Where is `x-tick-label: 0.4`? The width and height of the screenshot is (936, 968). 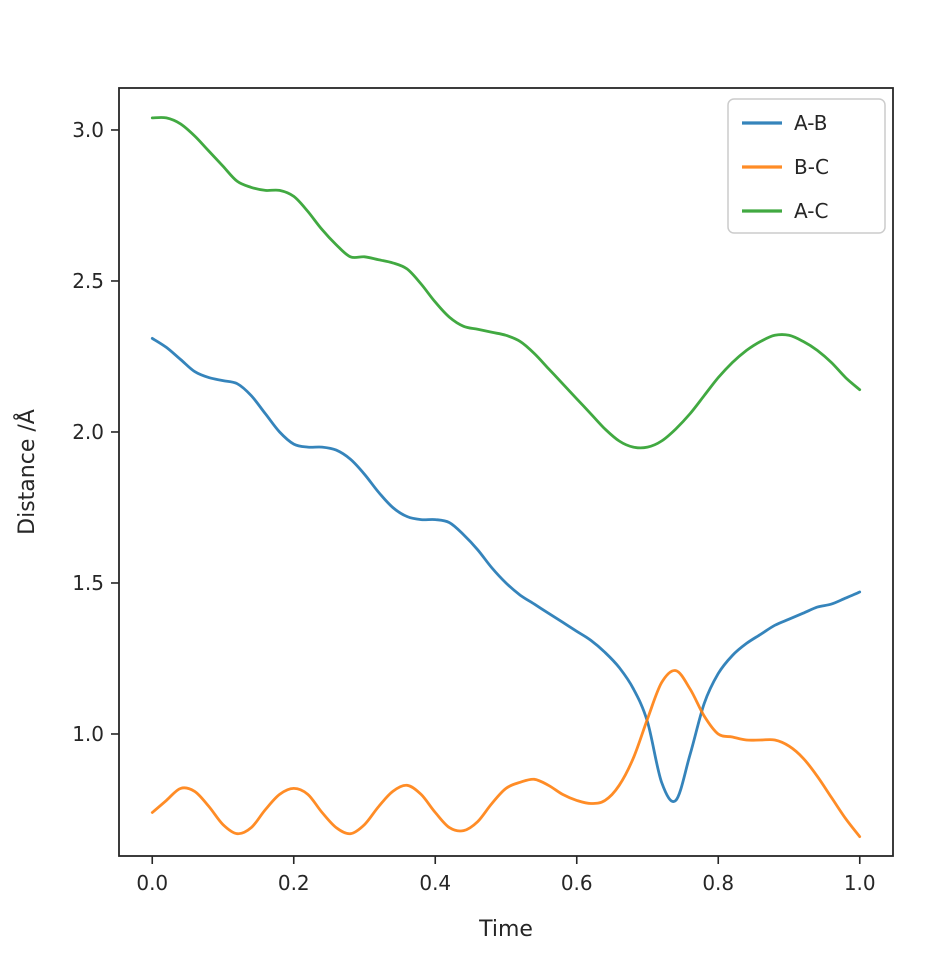 x-tick-label: 0.4 is located at coordinates (435, 883).